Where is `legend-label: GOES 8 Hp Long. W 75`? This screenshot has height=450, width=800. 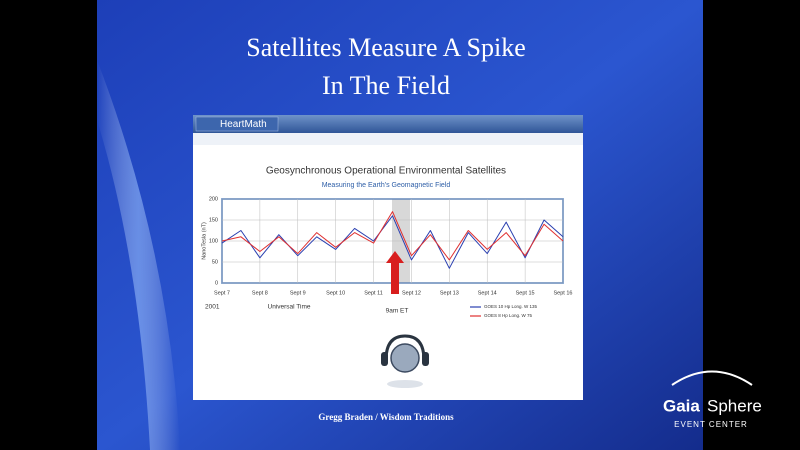
legend-label: GOES 8 Hp Long. W 75 is located at coordinates (508, 315).